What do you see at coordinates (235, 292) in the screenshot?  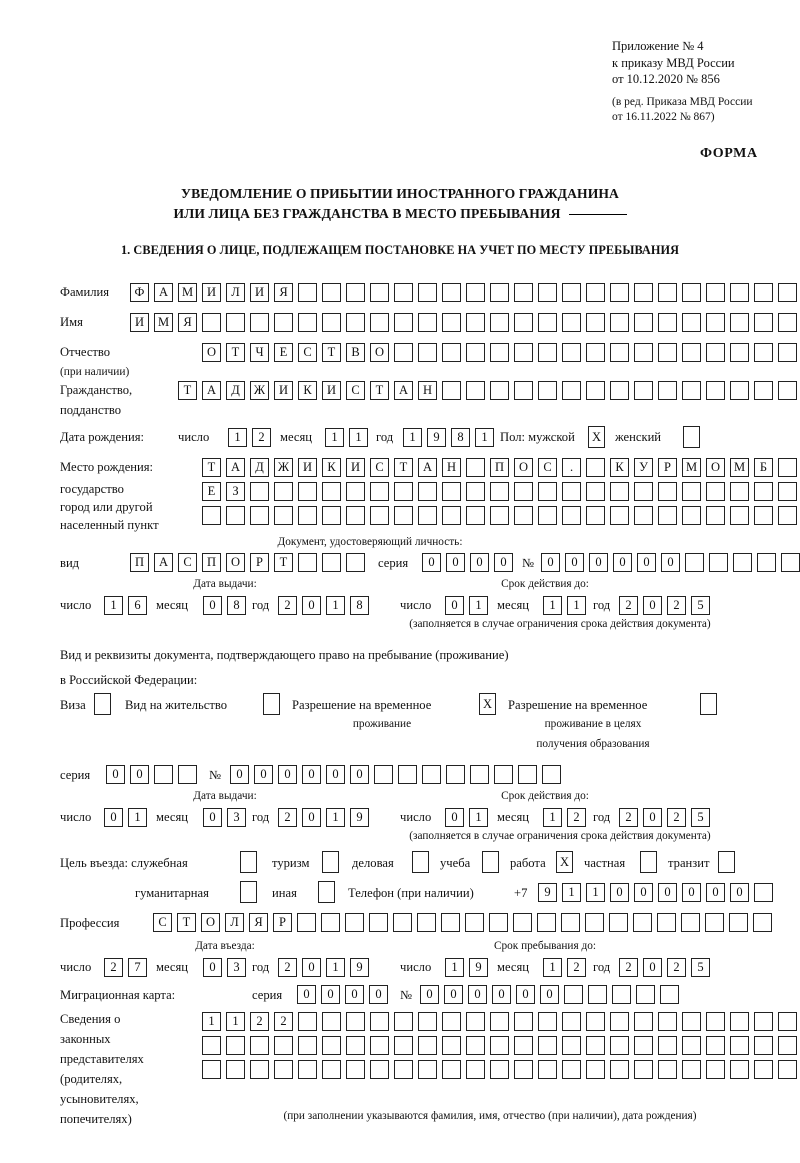 I see `char-cell: Л` at bounding box center [235, 292].